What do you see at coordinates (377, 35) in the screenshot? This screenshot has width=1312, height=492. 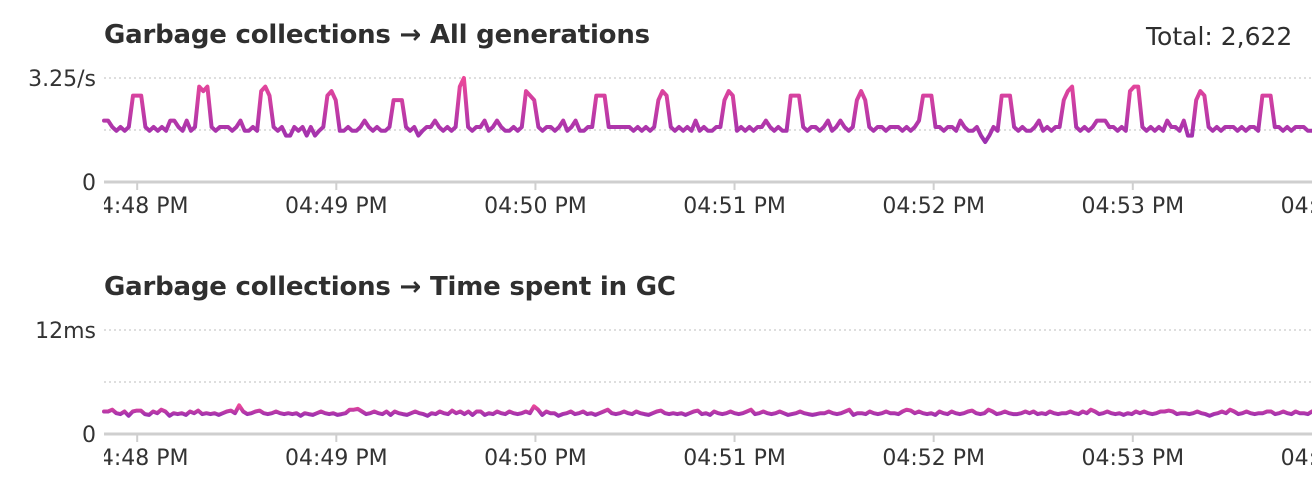 I see `chart-title: Garbage collections → All generations` at bounding box center [377, 35].